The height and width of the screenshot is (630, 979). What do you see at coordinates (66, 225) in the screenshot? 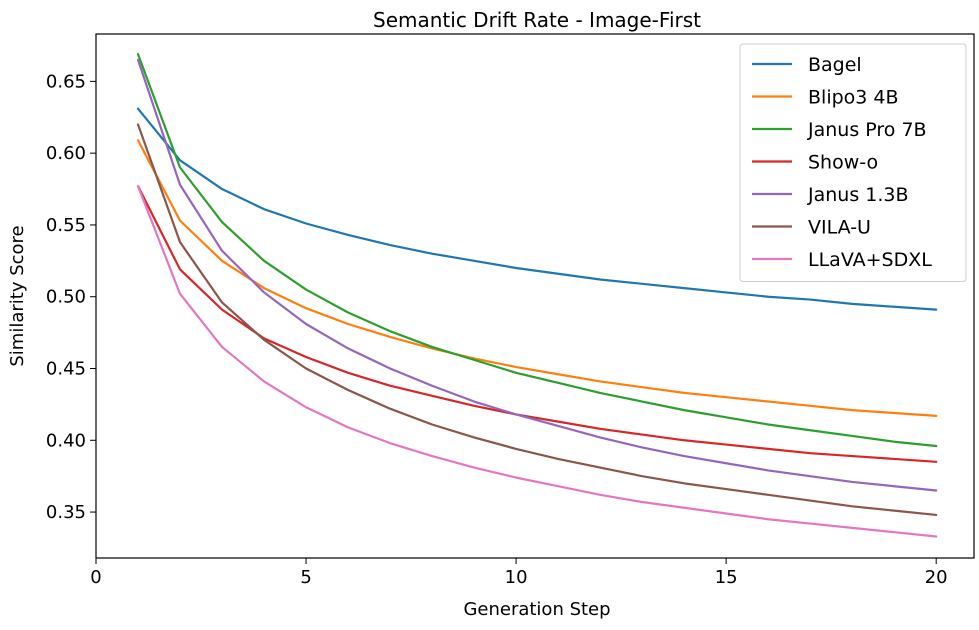
I see `y-tick-label: 0.55` at bounding box center [66, 225].